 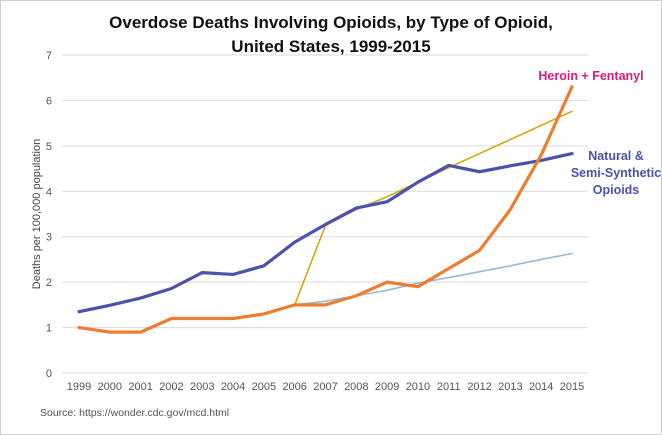 I want to click on y-tick-label: 2, so click(x=49, y=283).